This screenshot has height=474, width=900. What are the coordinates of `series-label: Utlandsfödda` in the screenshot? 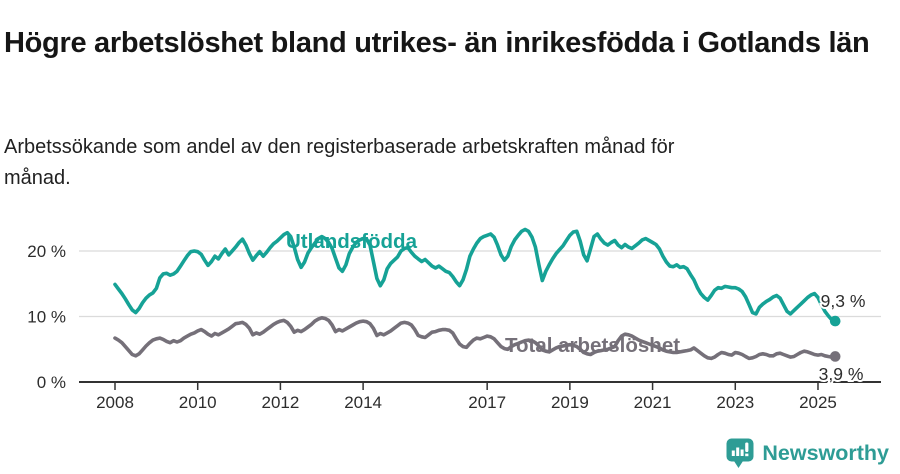 It's located at (352, 241).